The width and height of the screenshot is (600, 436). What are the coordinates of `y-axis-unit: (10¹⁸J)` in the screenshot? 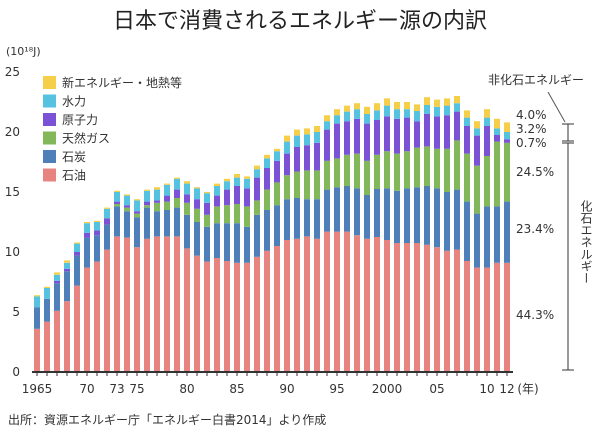 It's located at (23, 51).